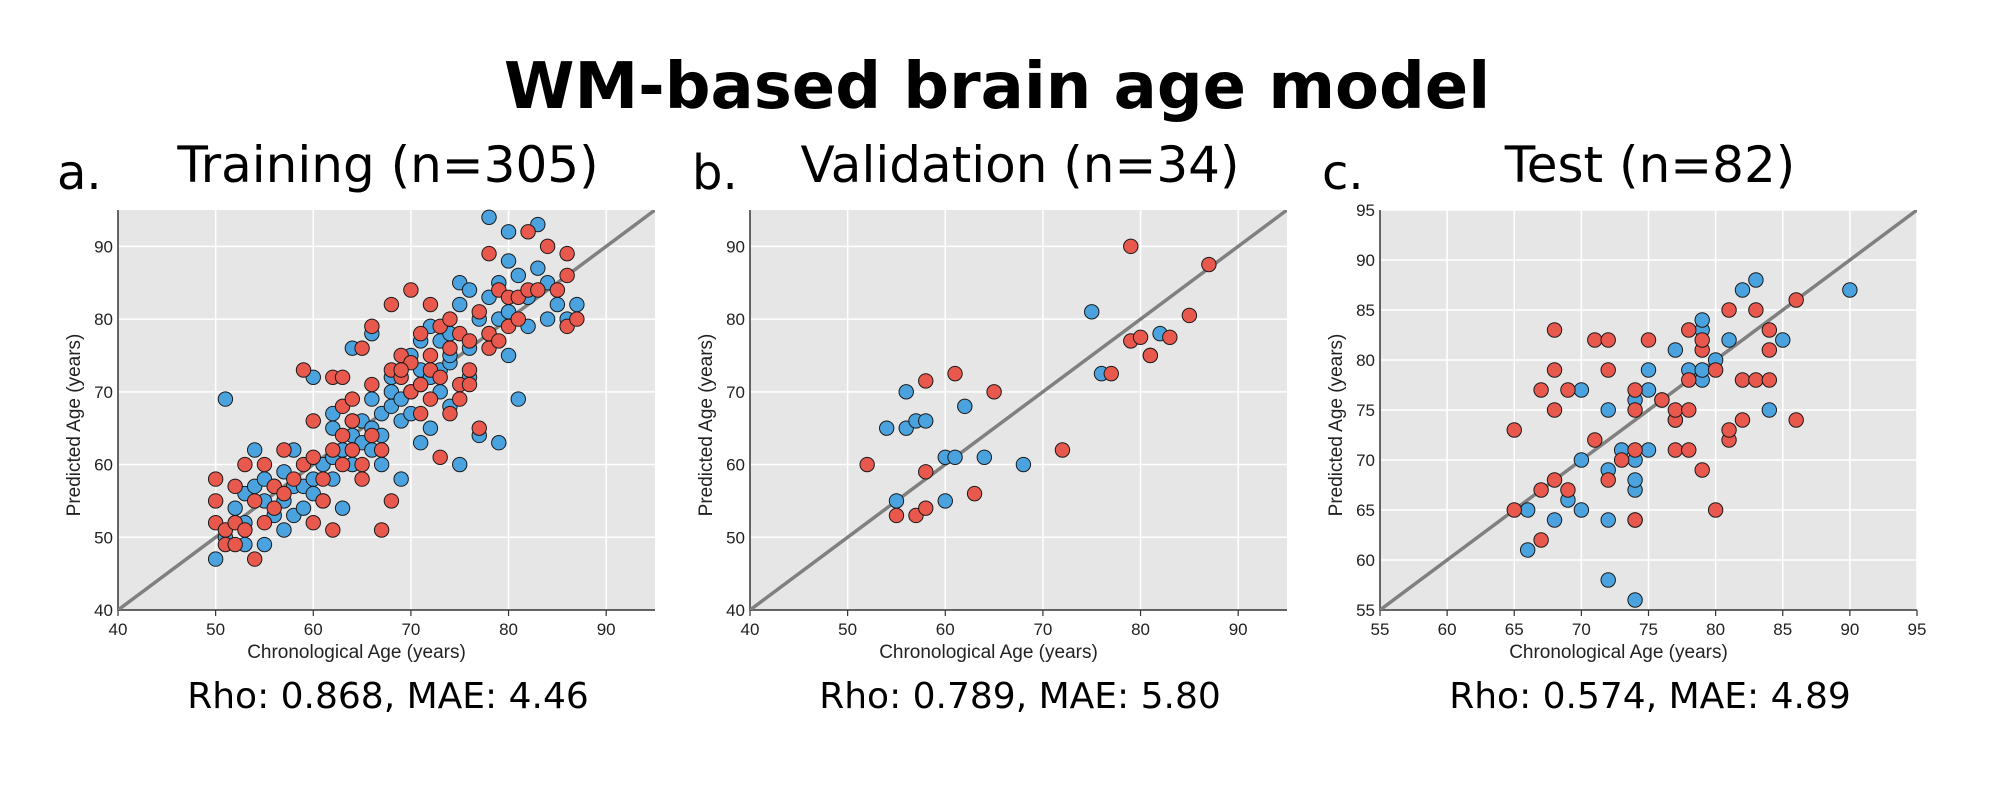  What do you see at coordinates (118, 629) in the screenshot?
I see `x-tick-label: 40` at bounding box center [118, 629].